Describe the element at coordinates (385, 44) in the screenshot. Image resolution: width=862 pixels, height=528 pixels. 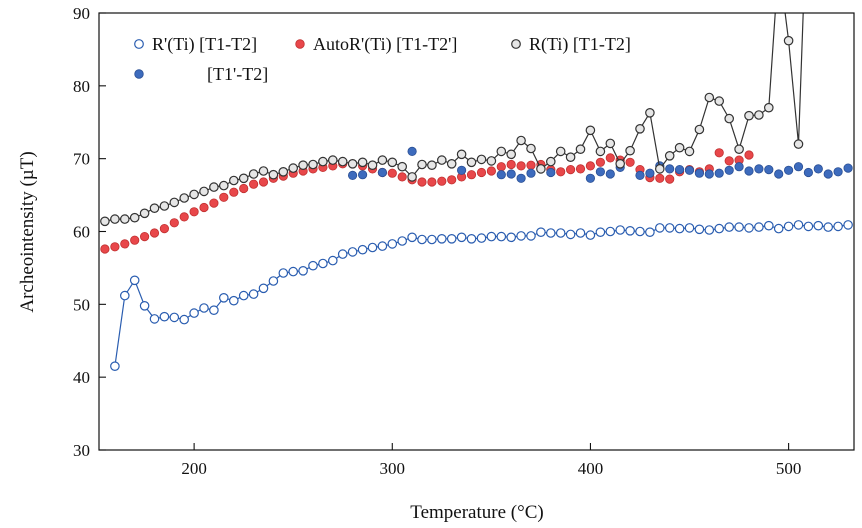
I see `legend-label-series-2: AutoR'(Ti) [T1-T2']` at that location.